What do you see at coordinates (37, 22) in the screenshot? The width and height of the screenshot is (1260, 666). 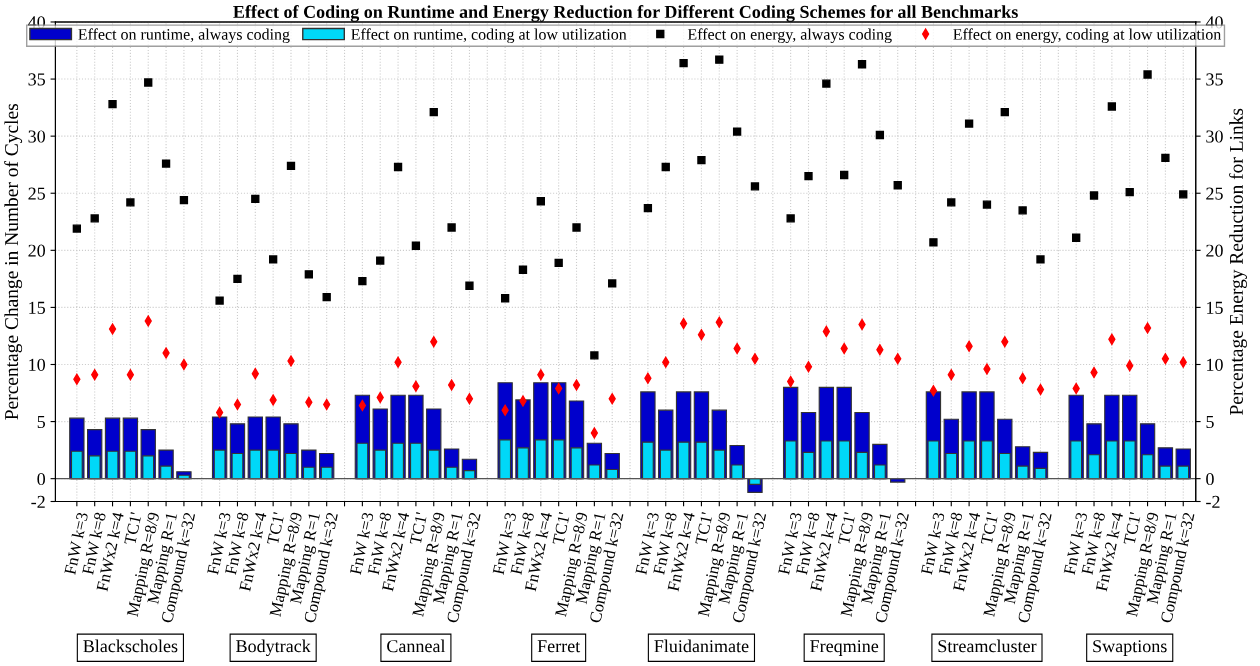 I see `y-tick-label: 40` at bounding box center [37, 22].